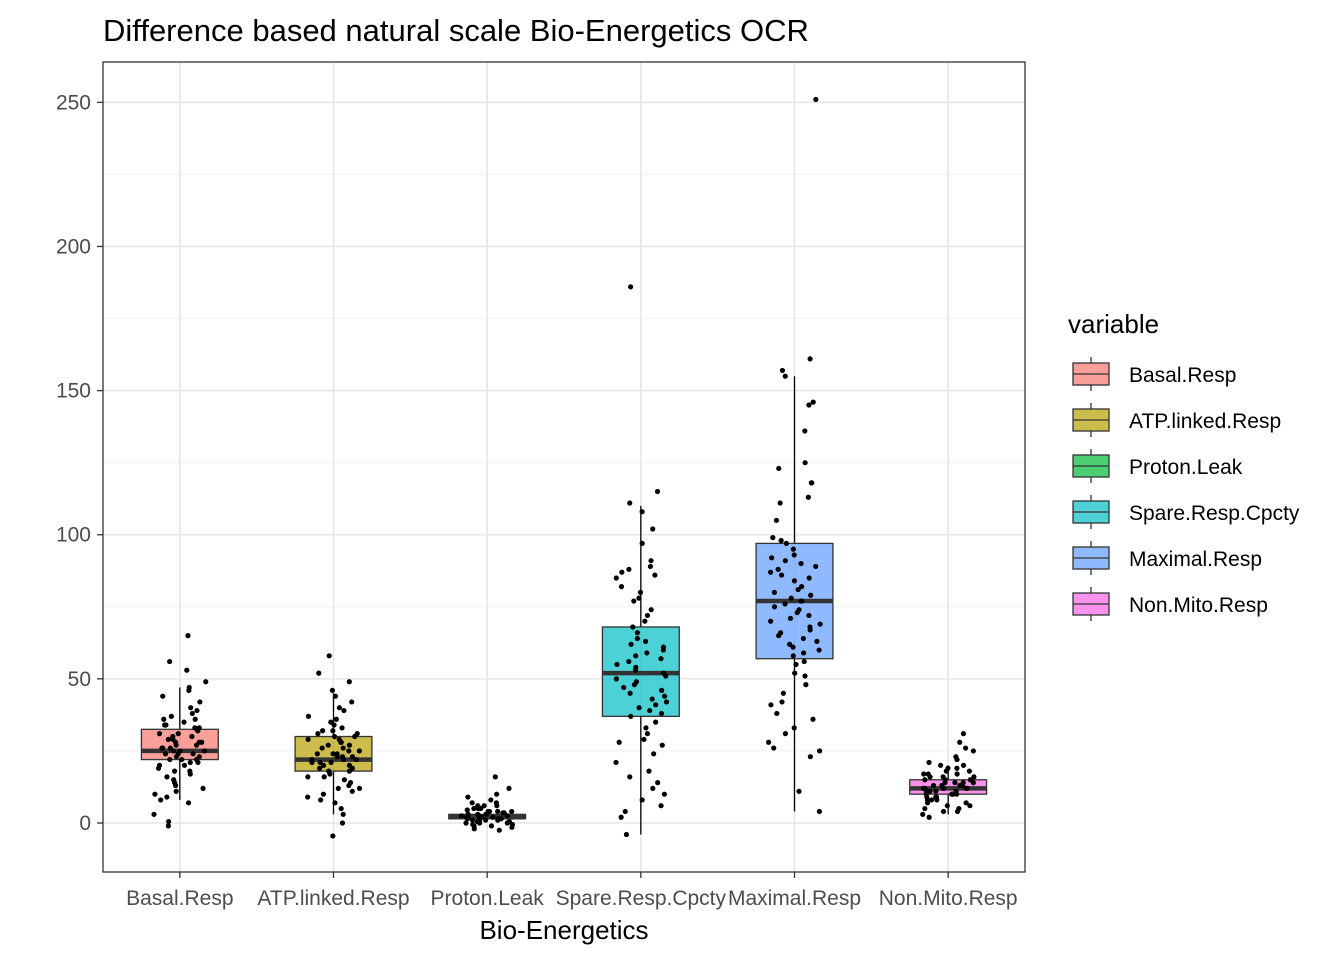 Image resolution: width=1344 pixels, height=960 pixels. I want to click on y-tick-label: 50, so click(79, 679).